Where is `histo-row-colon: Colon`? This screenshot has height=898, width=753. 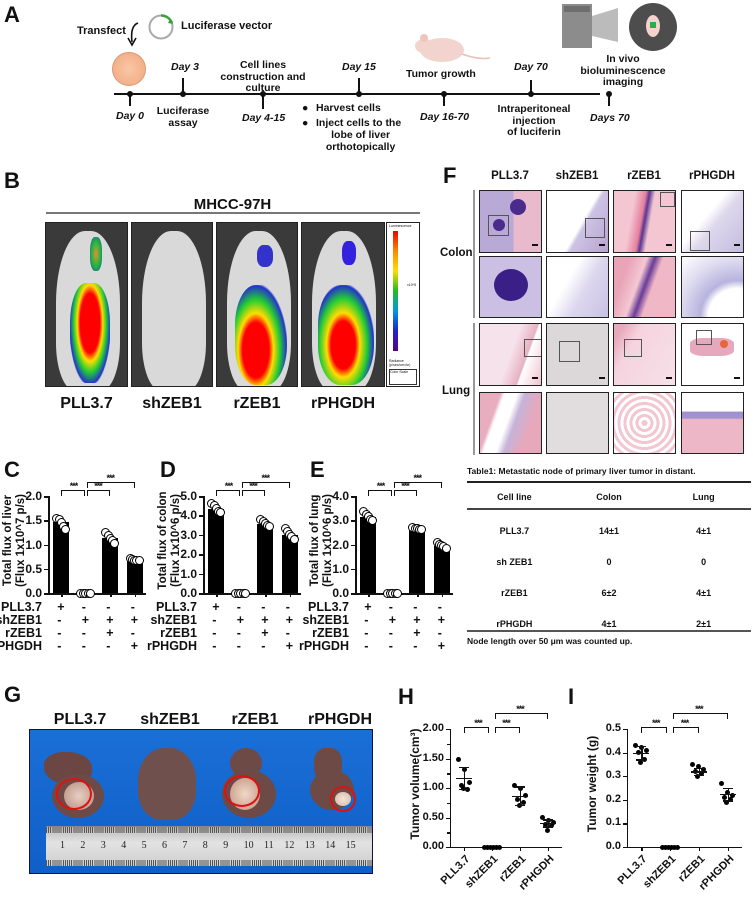 histo-row-colon: Colon is located at coordinates (456, 253).